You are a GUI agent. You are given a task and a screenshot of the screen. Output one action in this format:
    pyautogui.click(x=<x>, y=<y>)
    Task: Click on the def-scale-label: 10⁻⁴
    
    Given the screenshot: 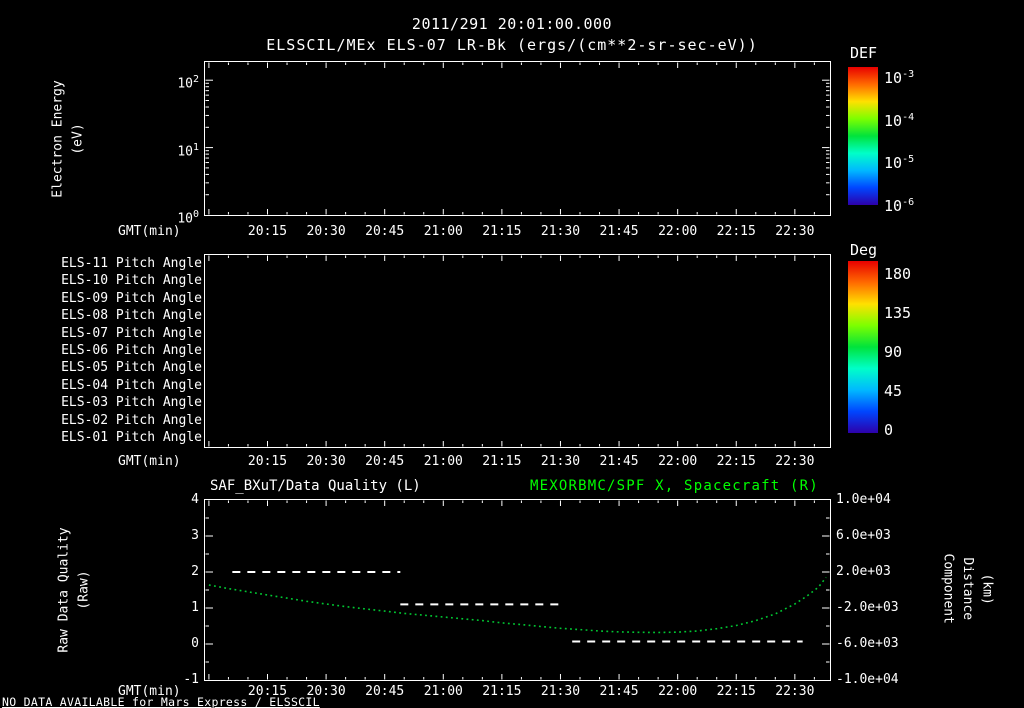 What is the action you would take?
    pyautogui.click(x=899, y=120)
    